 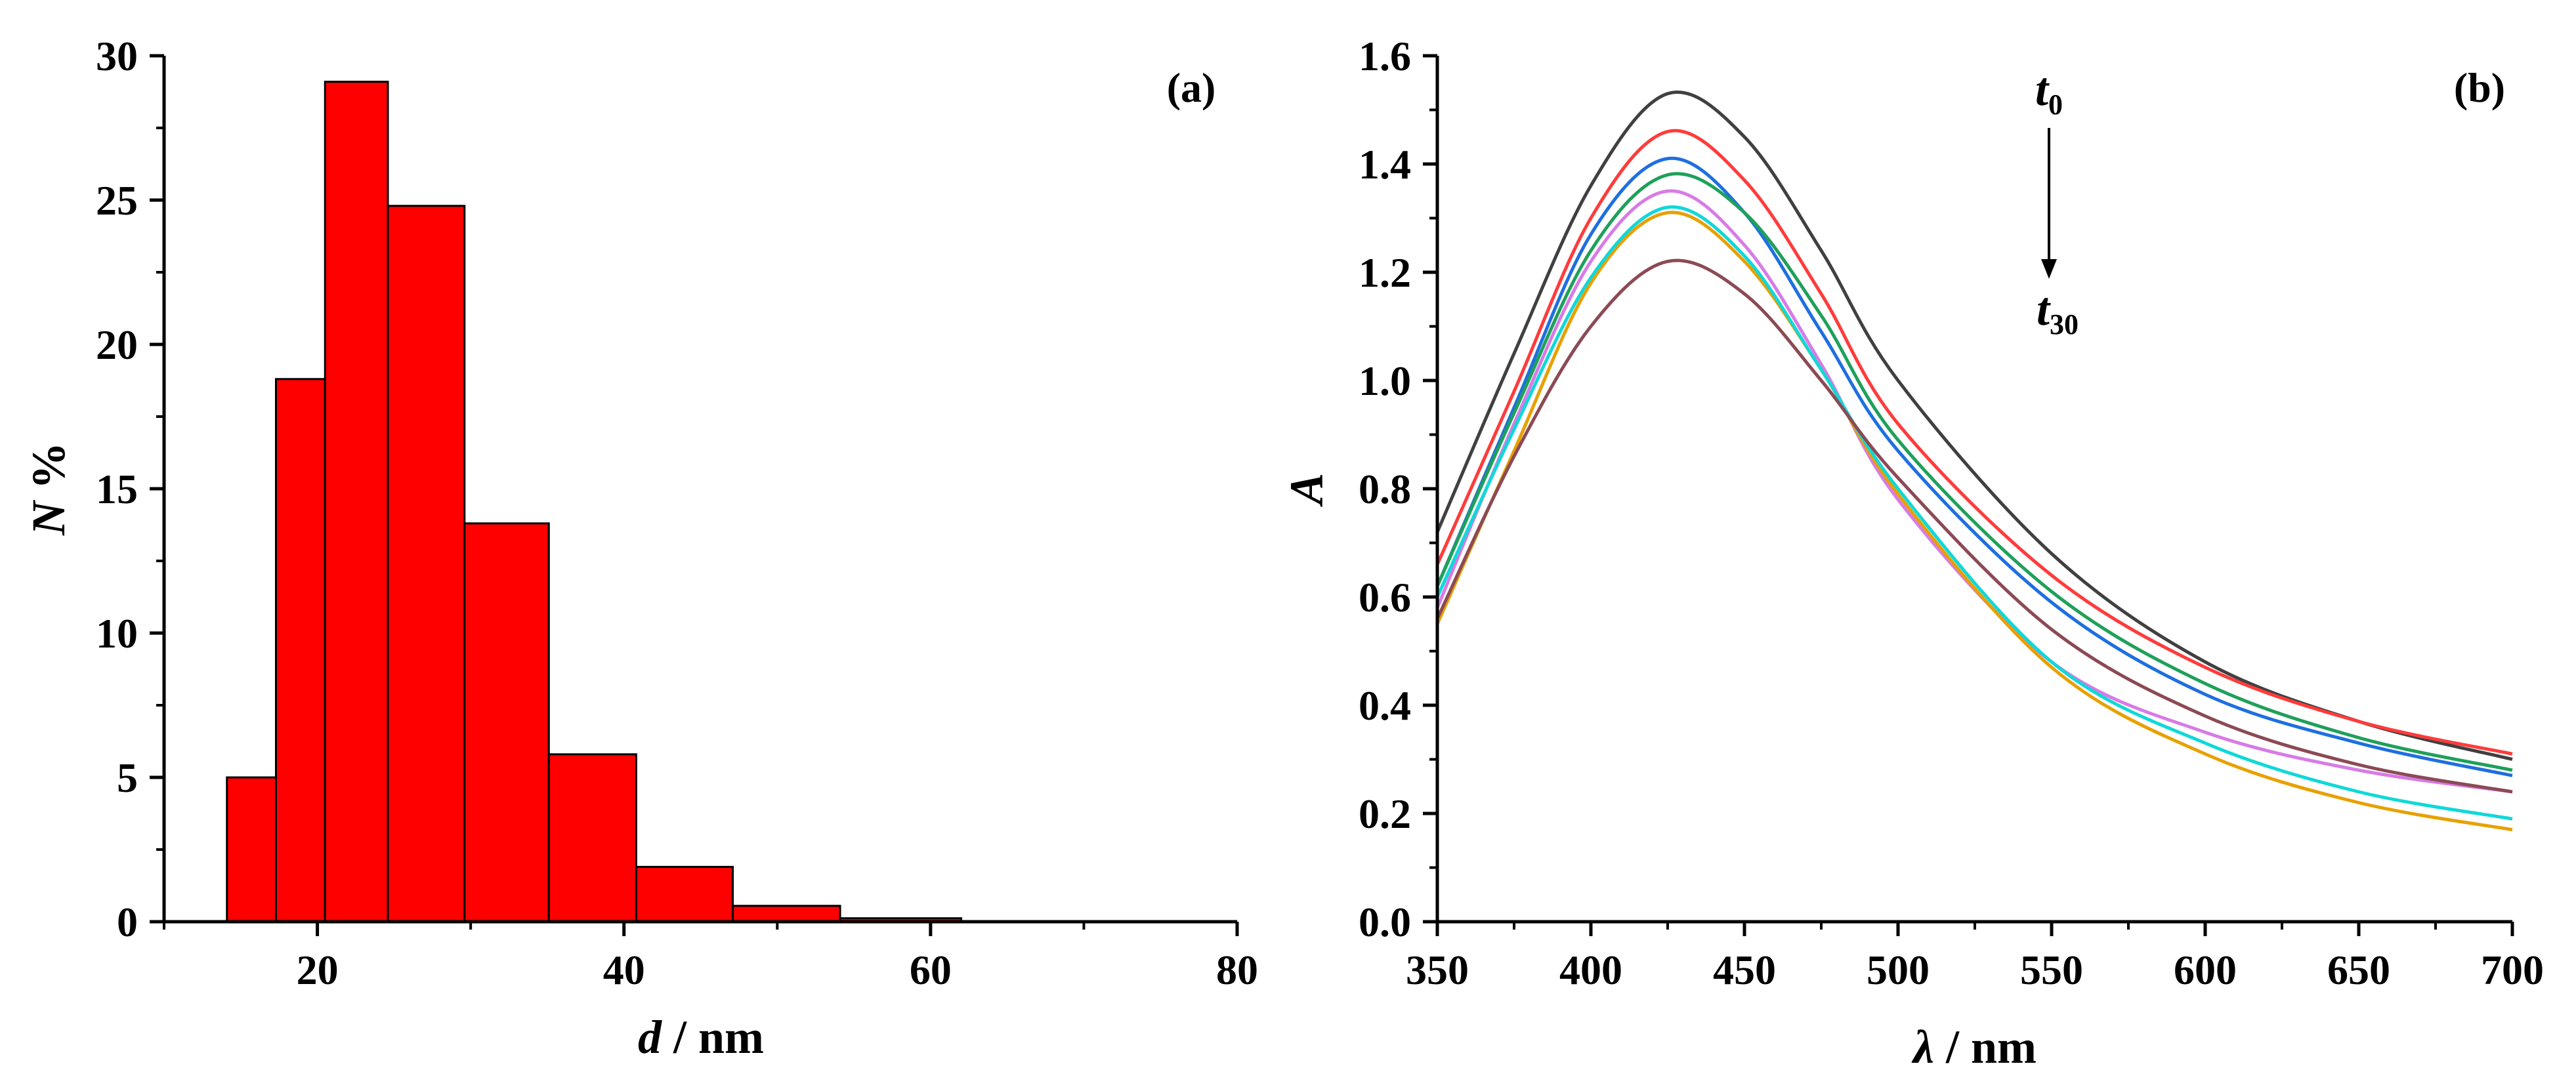 What do you see at coordinates (2051, 970) in the screenshot?
I see `absorbance-x-tick-label-4: 550` at bounding box center [2051, 970].